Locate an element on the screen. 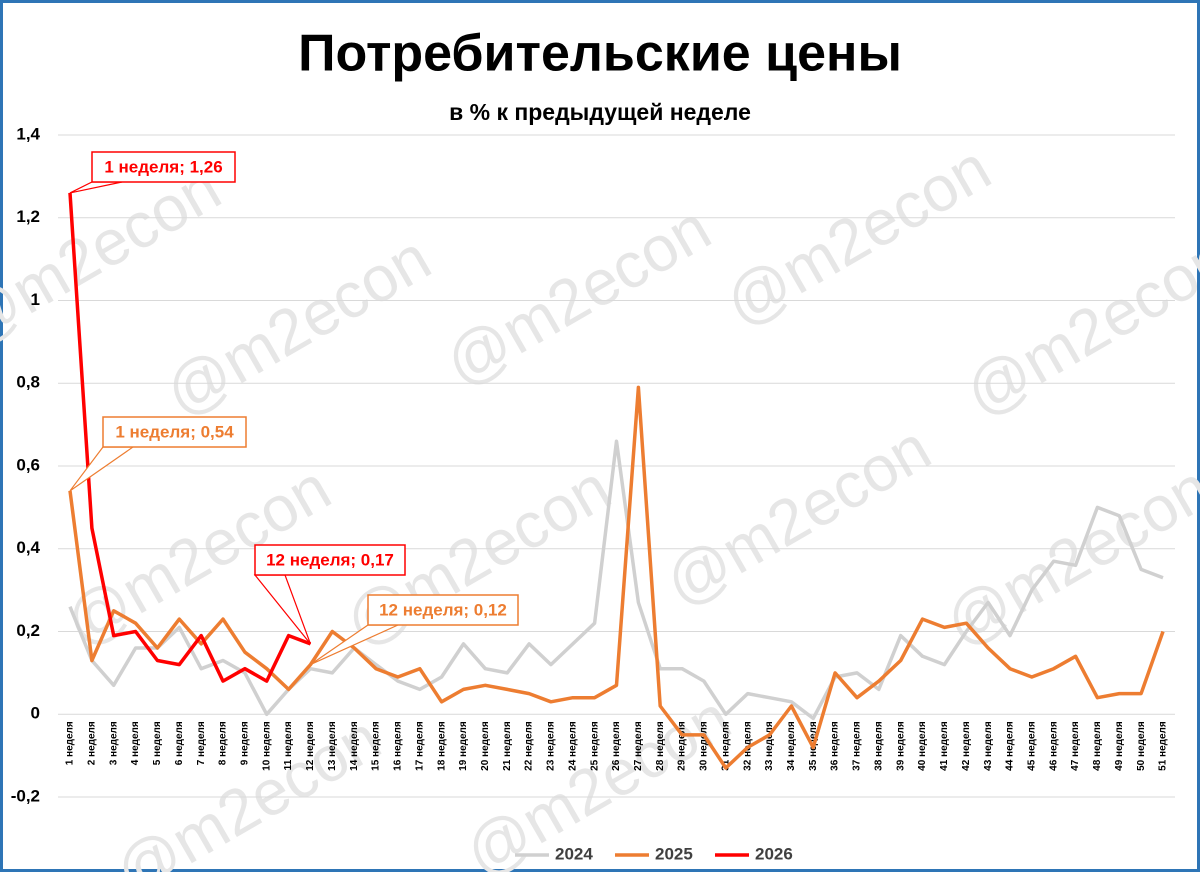 This screenshot has height=872, width=1200. x-tick-label: 5 неделя is located at coordinates (157, 743).